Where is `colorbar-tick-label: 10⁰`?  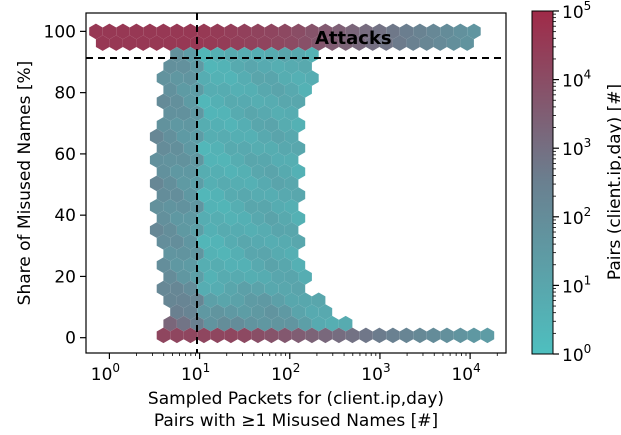
colorbar-tick-label: 10⁰ is located at coordinates (576, 354).